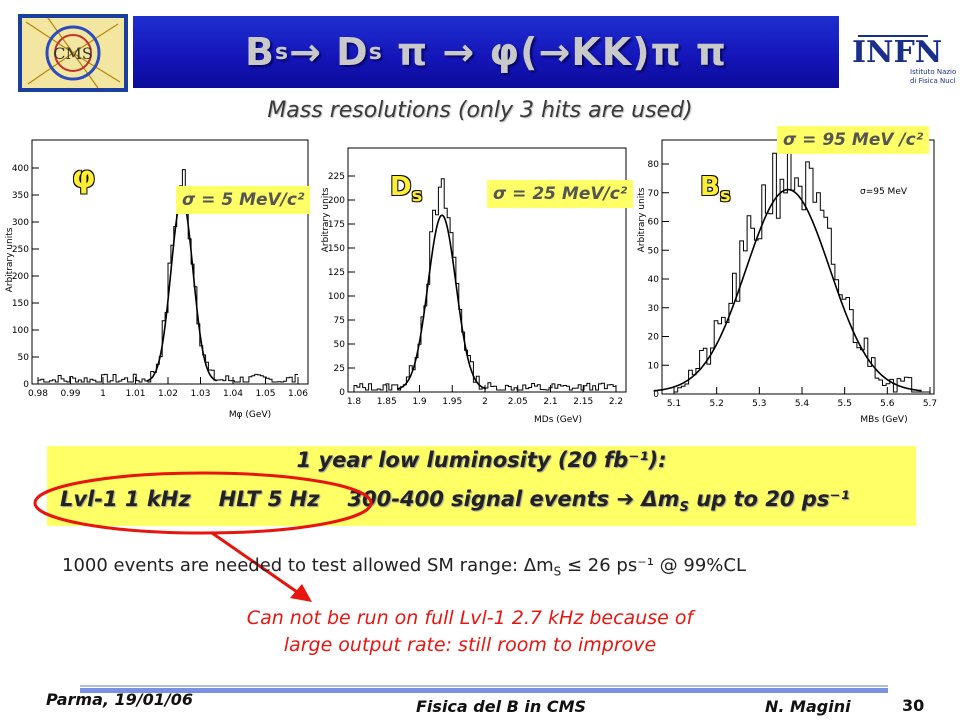  I want to click on x-tick-label: 5.2, so click(717, 404).